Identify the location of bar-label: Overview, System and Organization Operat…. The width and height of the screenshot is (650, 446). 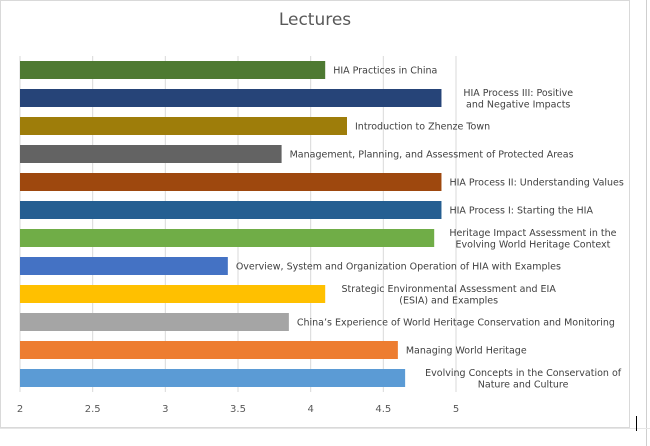
(398, 267).